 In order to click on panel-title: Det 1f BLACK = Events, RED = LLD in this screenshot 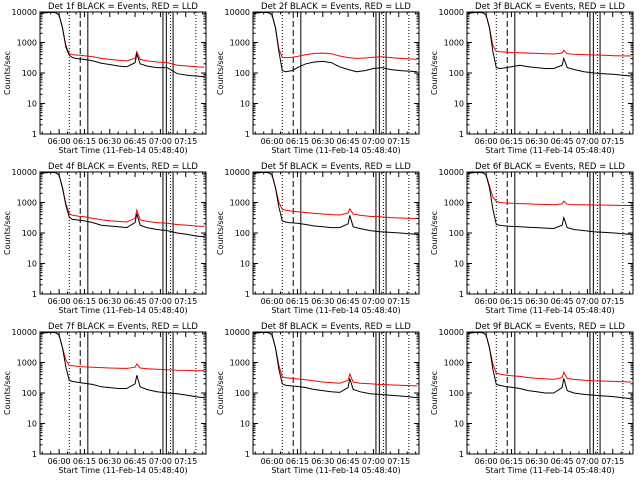, I will do `click(123, 7)`.